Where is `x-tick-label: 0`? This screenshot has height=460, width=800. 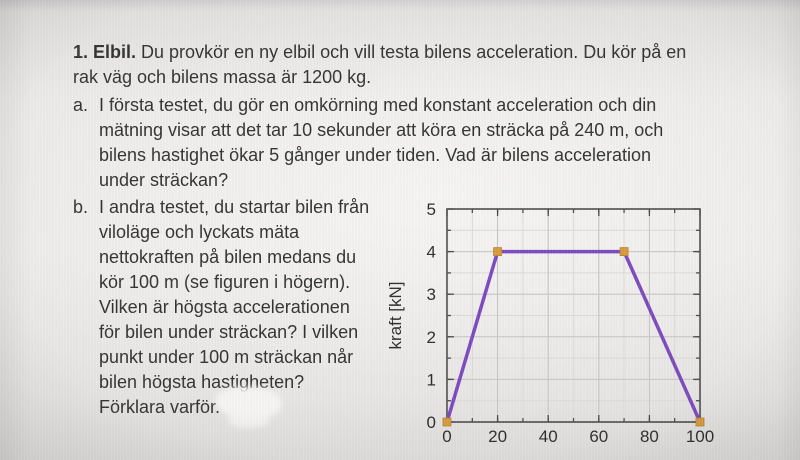 x-tick-label: 0 is located at coordinates (446, 436).